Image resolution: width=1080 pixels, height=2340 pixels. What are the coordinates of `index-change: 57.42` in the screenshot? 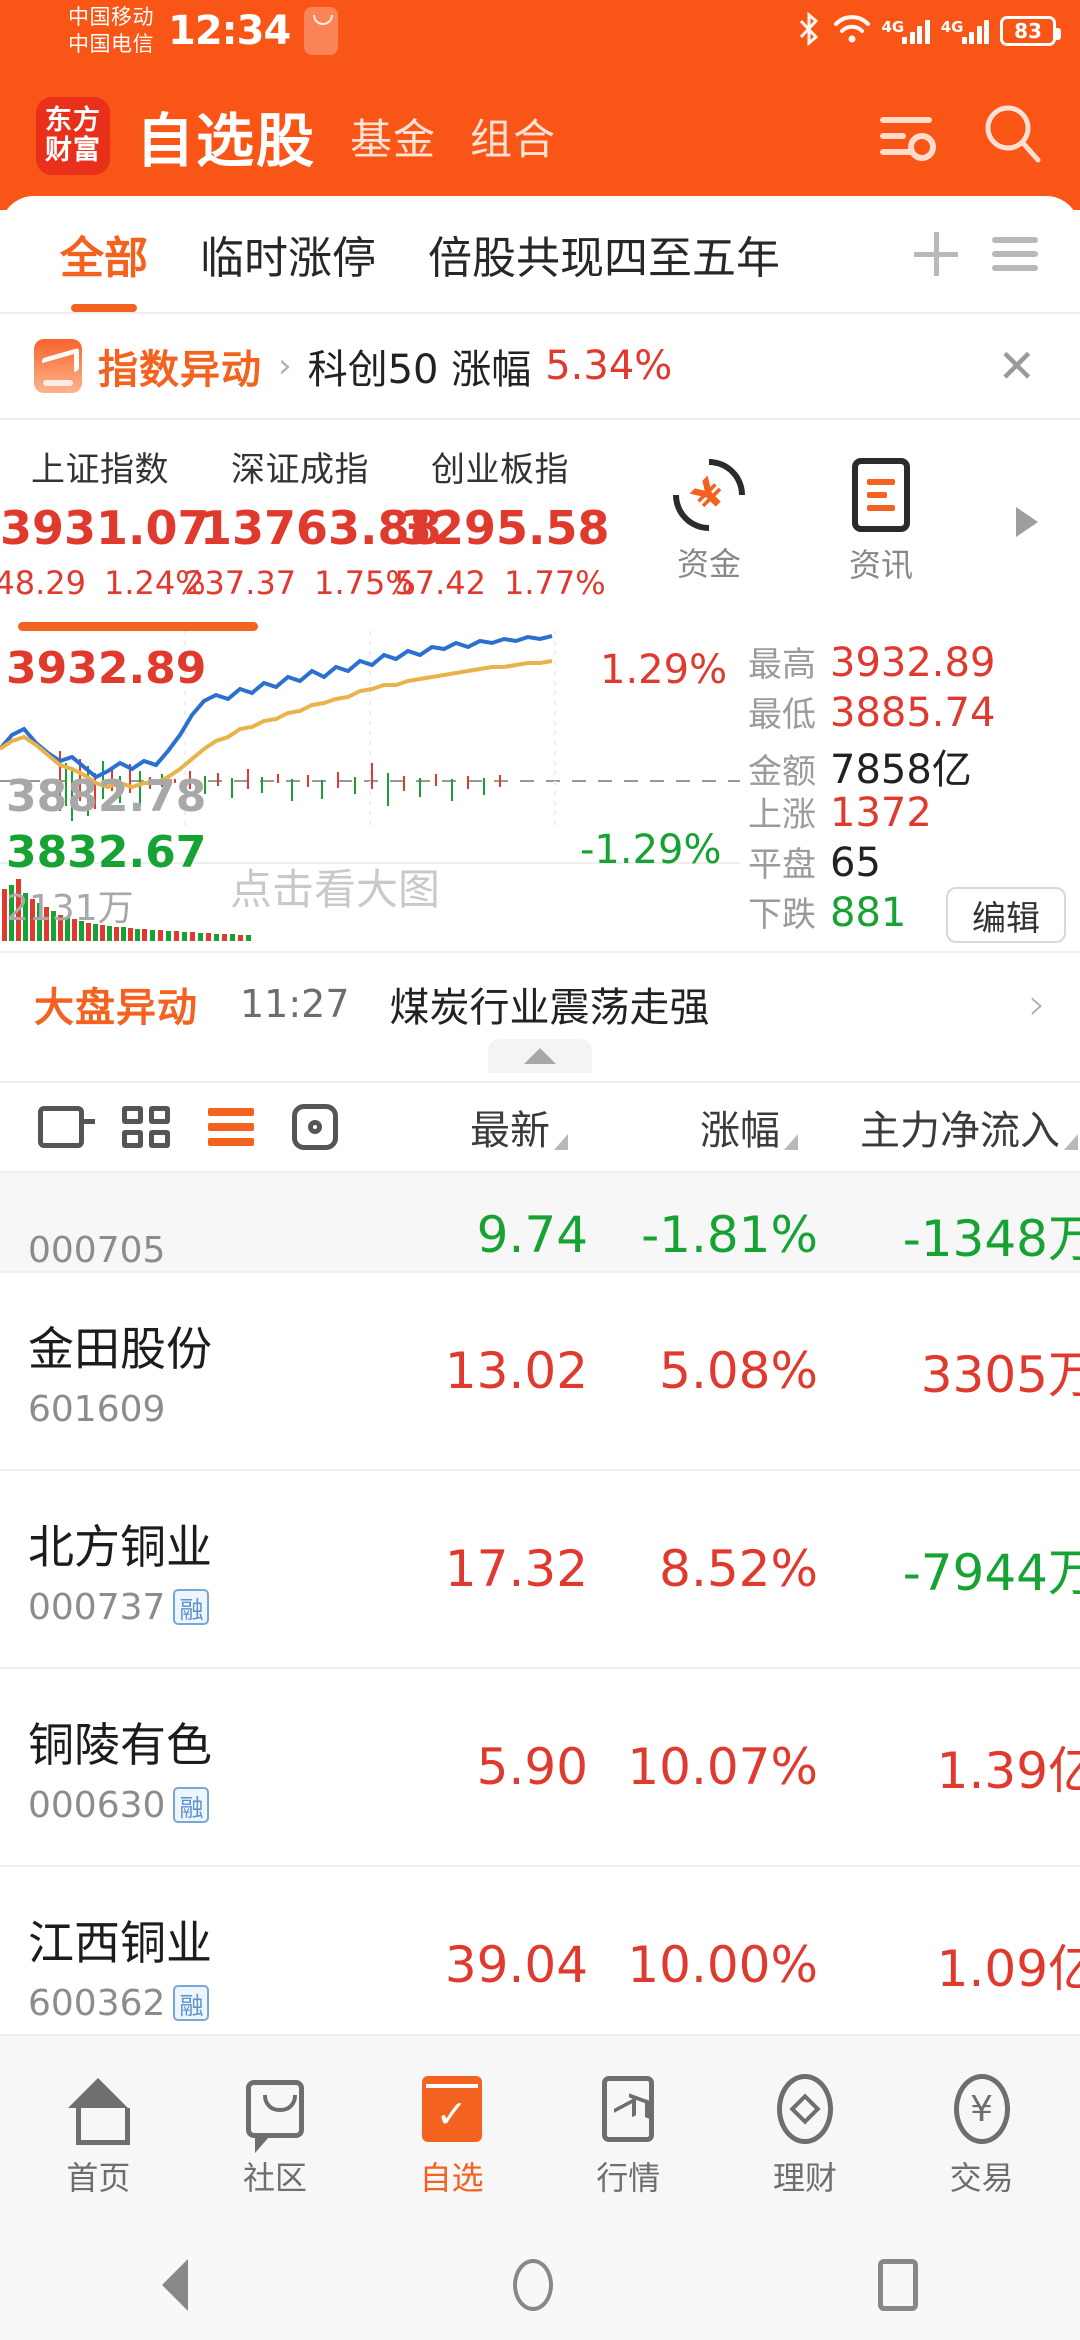 It's located at (440, 583).